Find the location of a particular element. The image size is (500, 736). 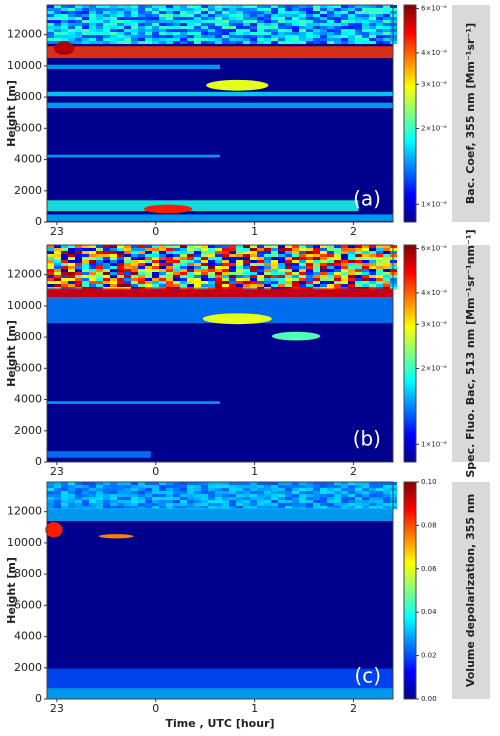

colorbar-tick-label: 1×10⁻⁶ is located at coordinates (434, 204).